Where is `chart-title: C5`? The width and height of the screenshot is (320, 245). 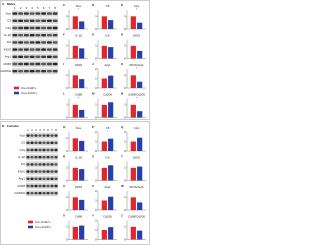
chart-title: C5 is located at coordinates (108, 128).